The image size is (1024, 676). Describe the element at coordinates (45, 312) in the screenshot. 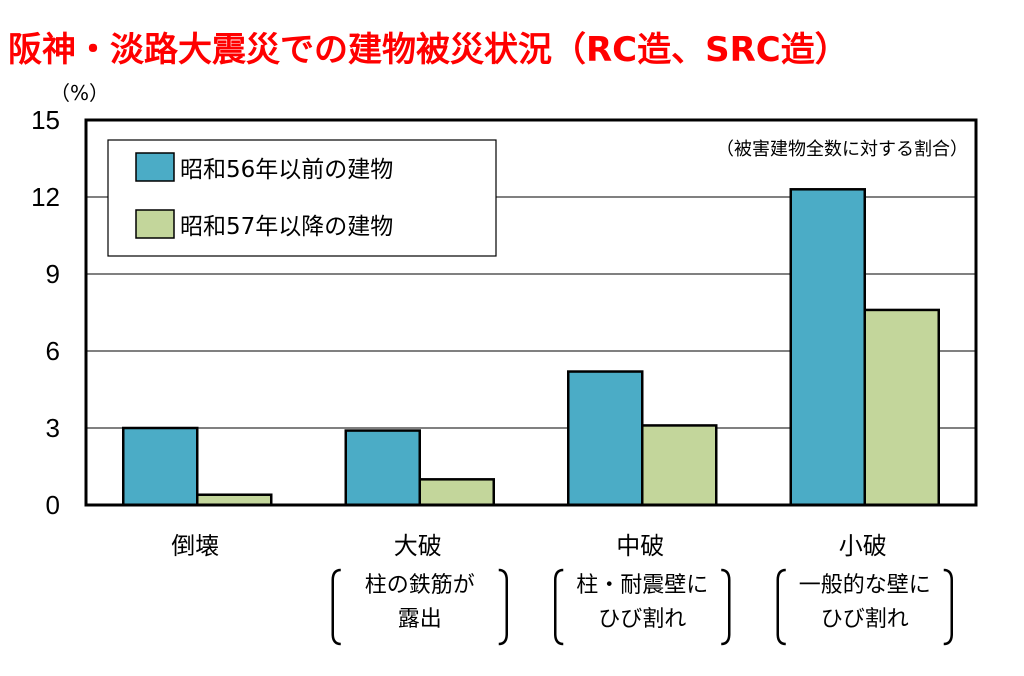

I see `y-axis-ticks: 0 3 6 9 12 15` at that location.